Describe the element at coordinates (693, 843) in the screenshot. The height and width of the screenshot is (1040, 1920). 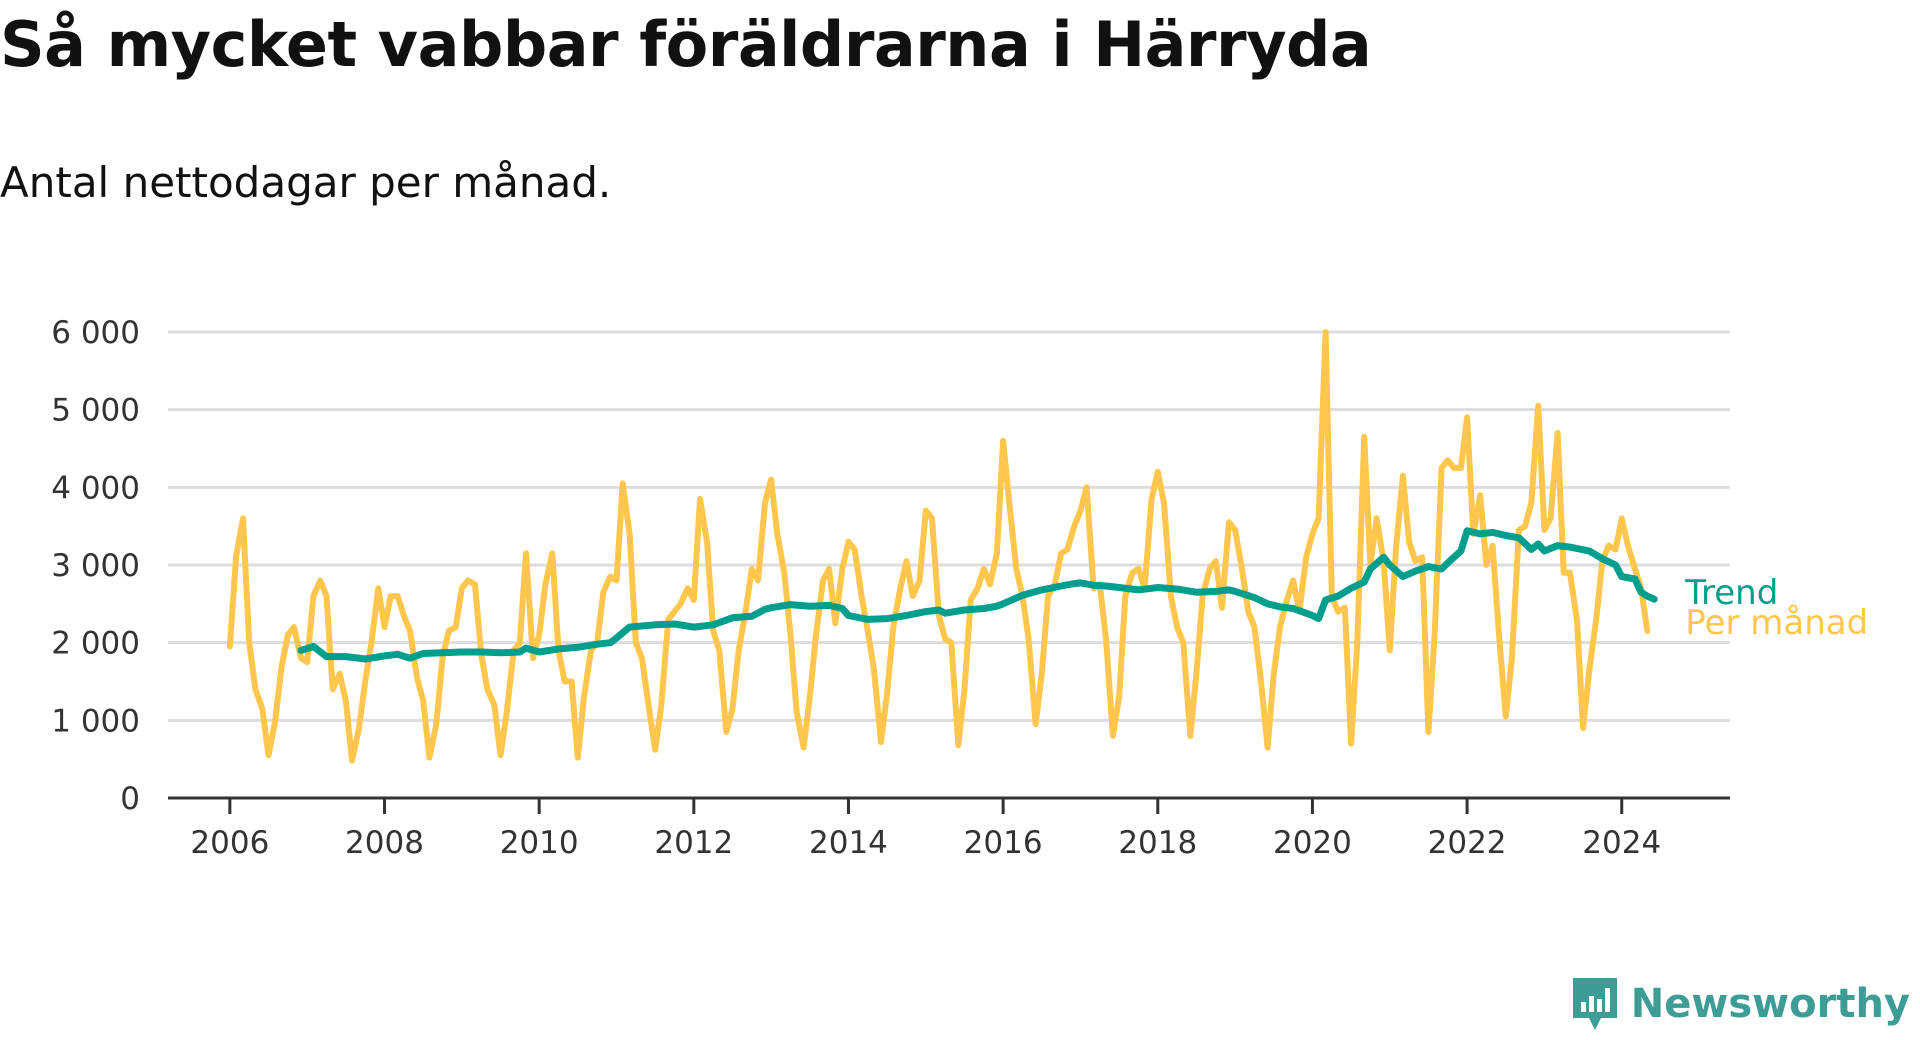
I see `x-tick-label: 2012` at that location.